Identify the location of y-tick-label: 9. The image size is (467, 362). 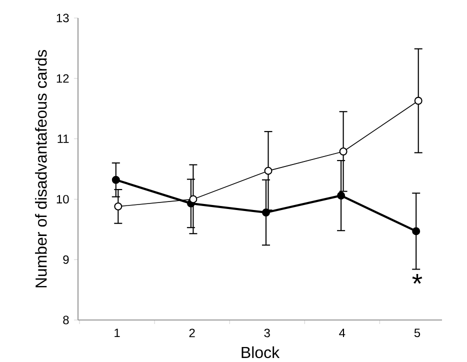
(66, 259).